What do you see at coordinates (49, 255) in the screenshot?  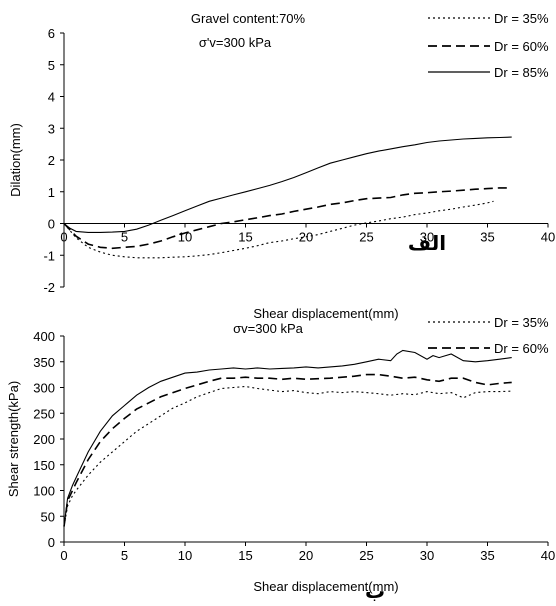 I see `y-tick-label: -1` at bounding box center [49, 255].